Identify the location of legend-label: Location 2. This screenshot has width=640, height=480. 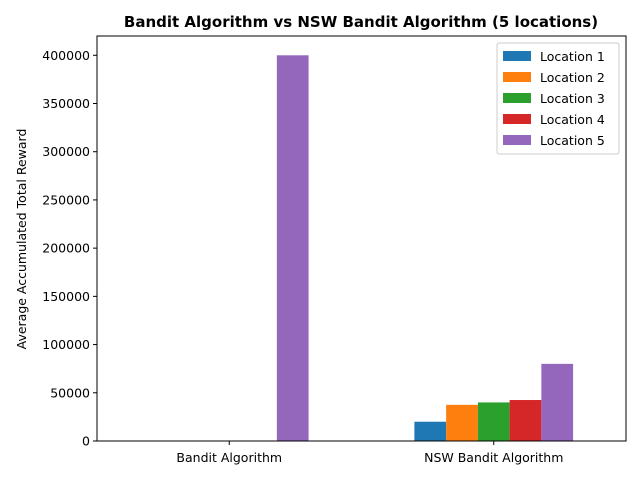
(572, 77).